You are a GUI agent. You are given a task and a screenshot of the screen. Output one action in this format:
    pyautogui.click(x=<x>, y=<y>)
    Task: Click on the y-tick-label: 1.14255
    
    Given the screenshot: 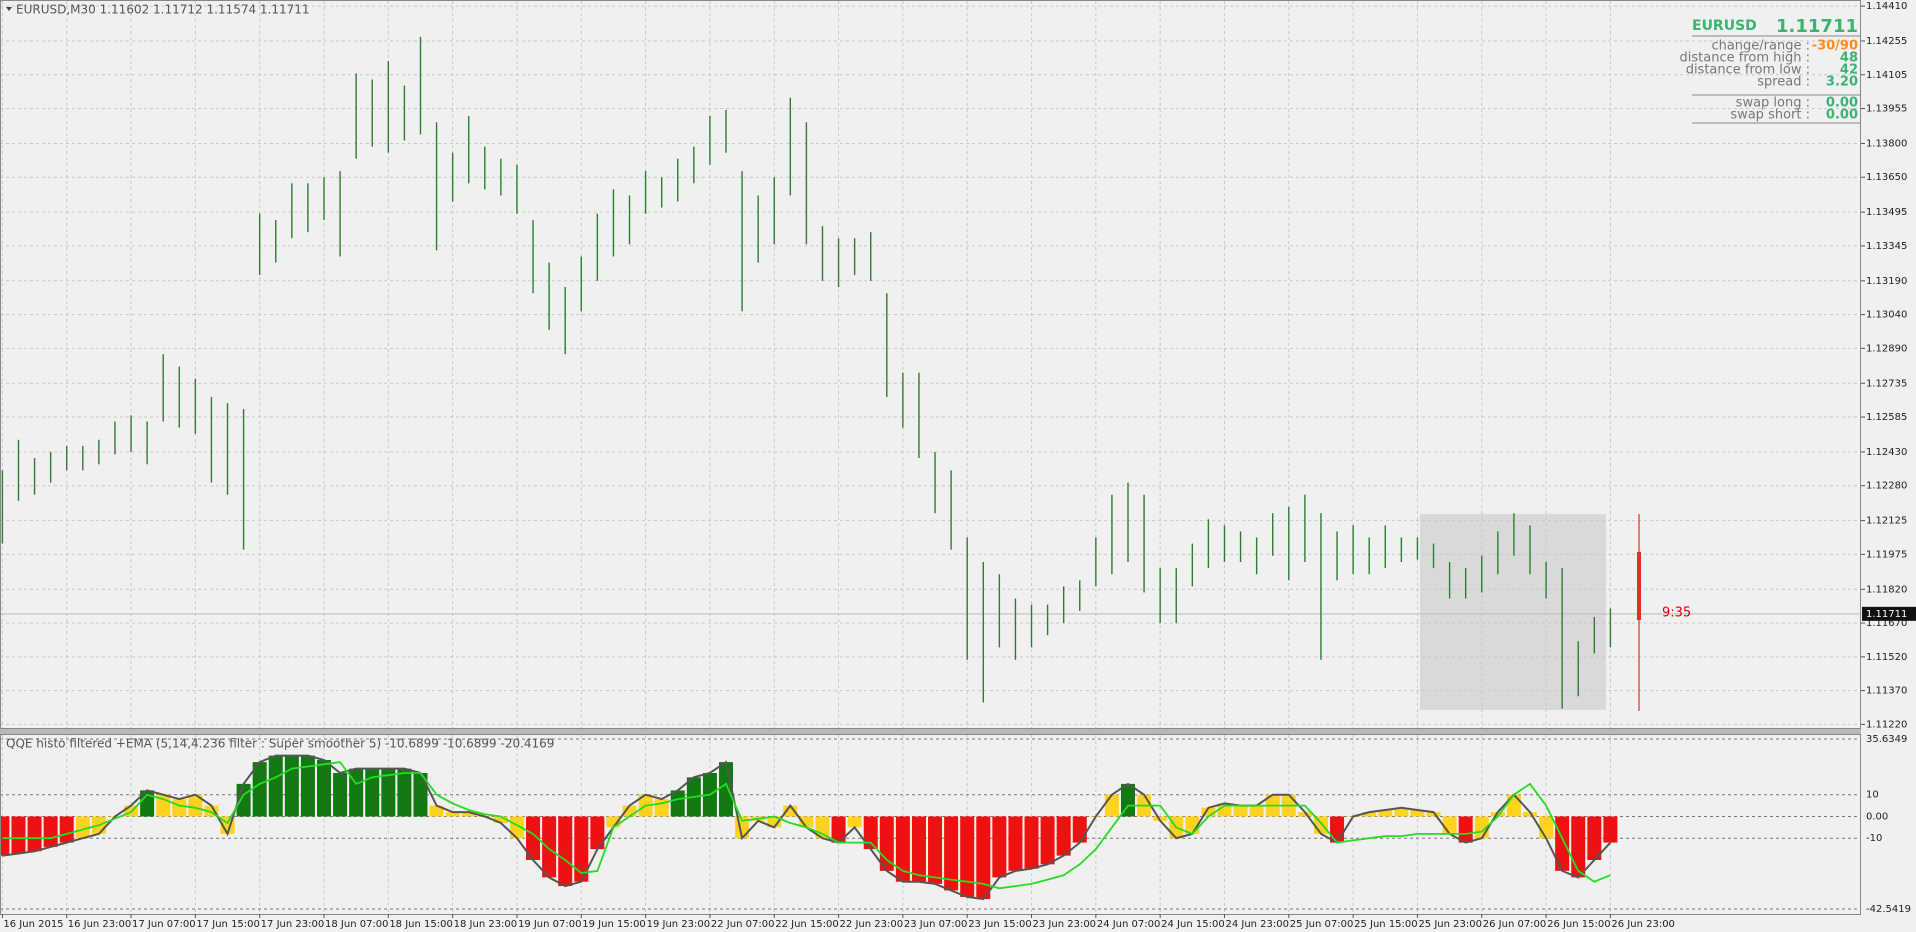 What is the action you would take?
    pyautogui.click(x=1886, y=41)
    